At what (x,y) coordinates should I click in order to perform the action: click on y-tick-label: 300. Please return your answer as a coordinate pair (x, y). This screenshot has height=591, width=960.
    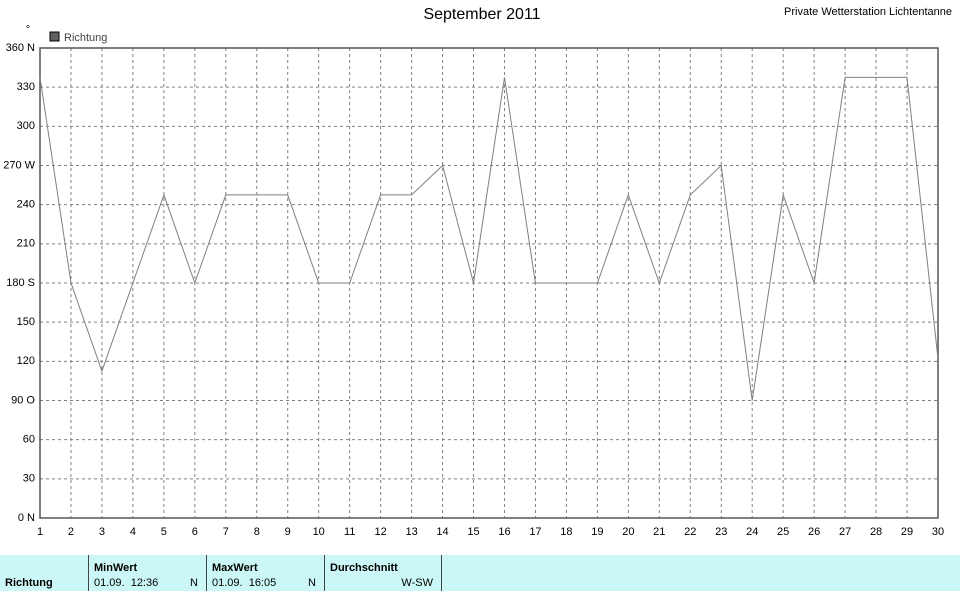
    Looking at the image, I should click on (26, 126).